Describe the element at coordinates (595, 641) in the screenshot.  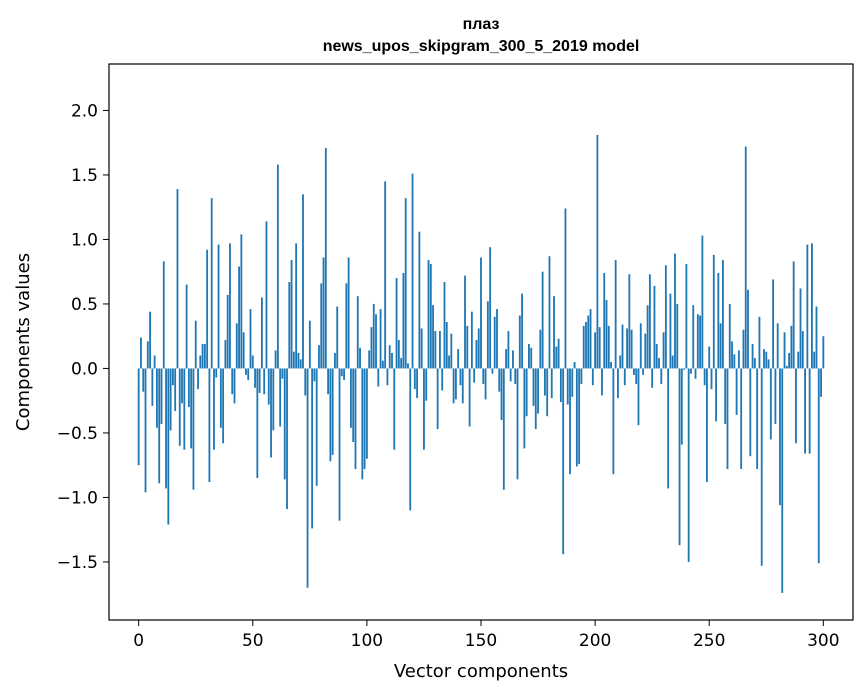
I see `x-tick-label: 200` at that location.